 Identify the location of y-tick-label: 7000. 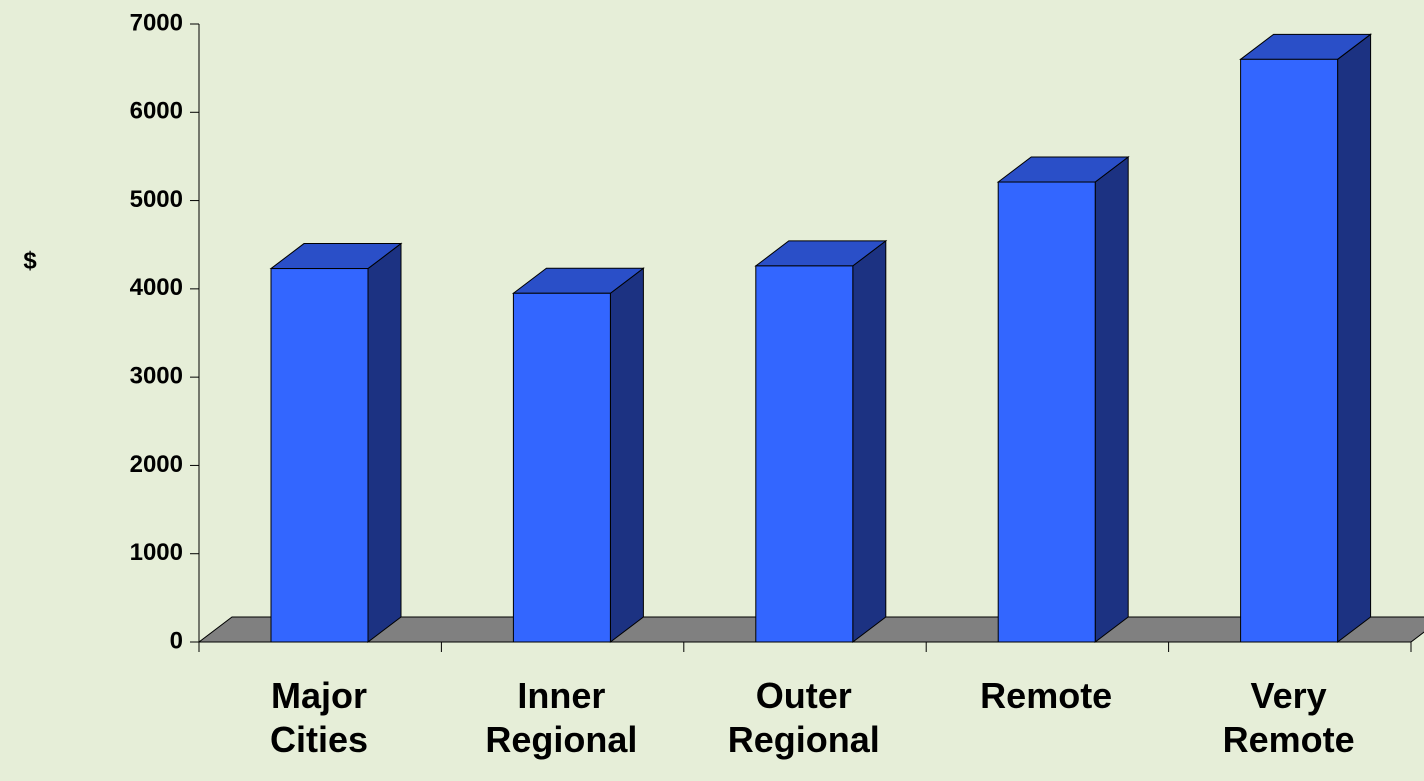
(156, 22).